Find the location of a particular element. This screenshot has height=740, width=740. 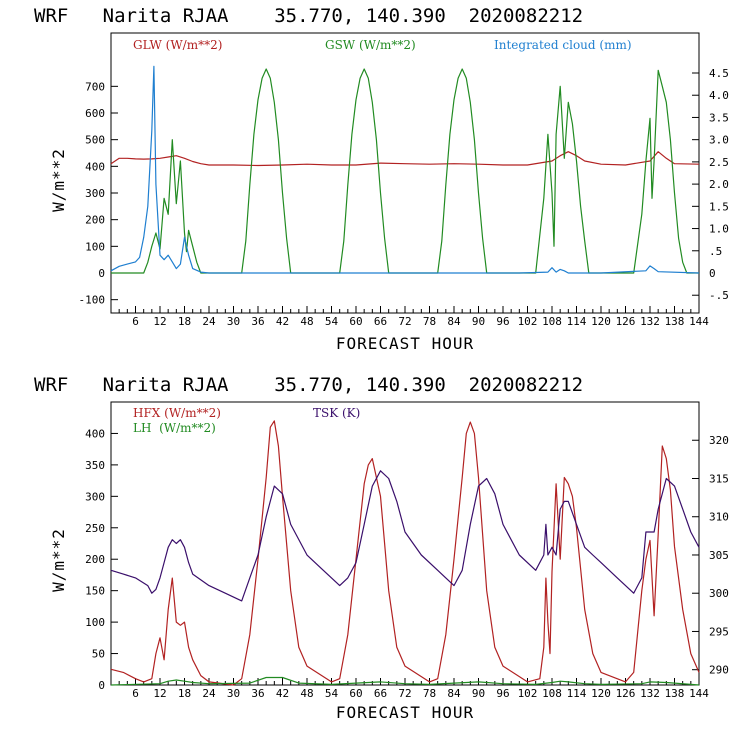

chart-1-x-tick-label: 120 is located at coordinates (601, 321).